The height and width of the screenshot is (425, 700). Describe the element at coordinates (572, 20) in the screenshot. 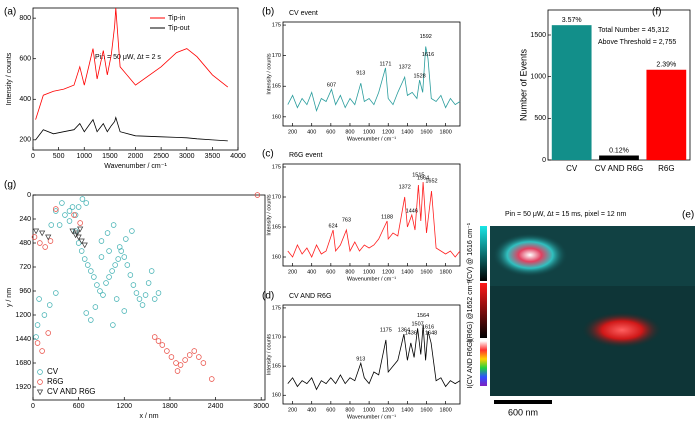

I see `bar-label: 3.57%` at that location.